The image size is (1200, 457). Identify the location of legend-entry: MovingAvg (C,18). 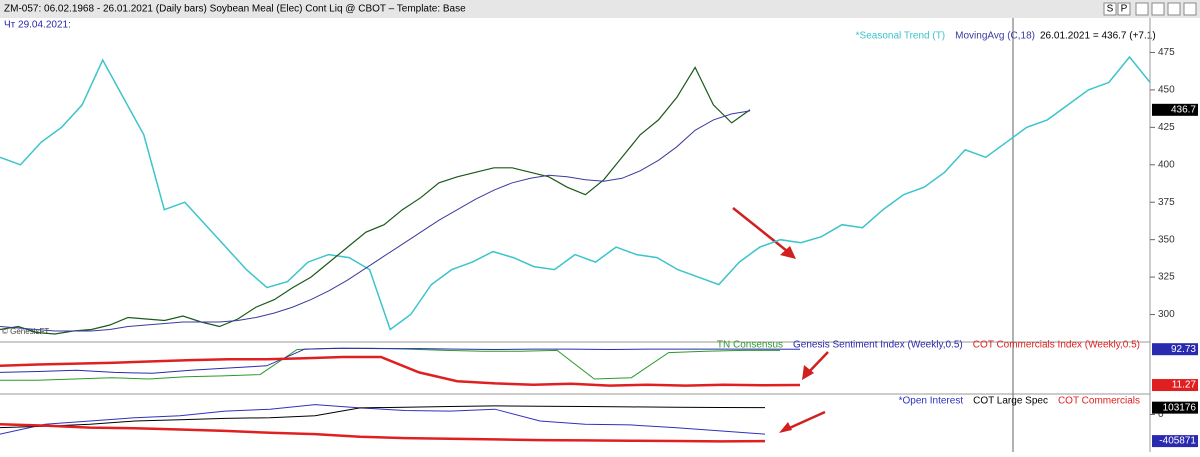
(995, 36).